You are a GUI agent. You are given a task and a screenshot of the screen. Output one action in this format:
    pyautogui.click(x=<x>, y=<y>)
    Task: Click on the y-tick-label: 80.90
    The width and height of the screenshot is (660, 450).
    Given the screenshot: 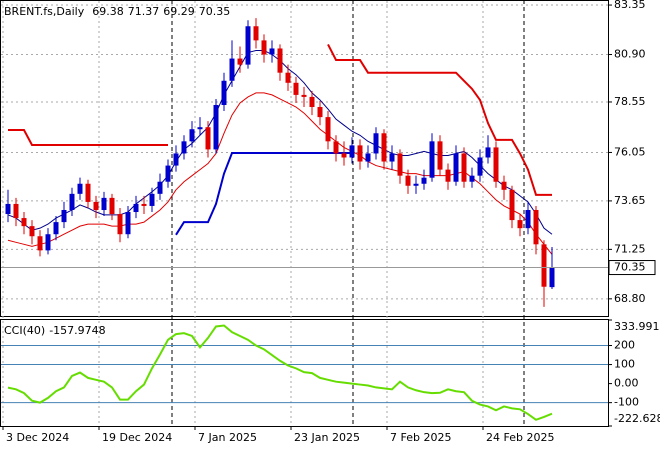 What is the action you would take?
    pyautogui.click(x=630, y=54)
    